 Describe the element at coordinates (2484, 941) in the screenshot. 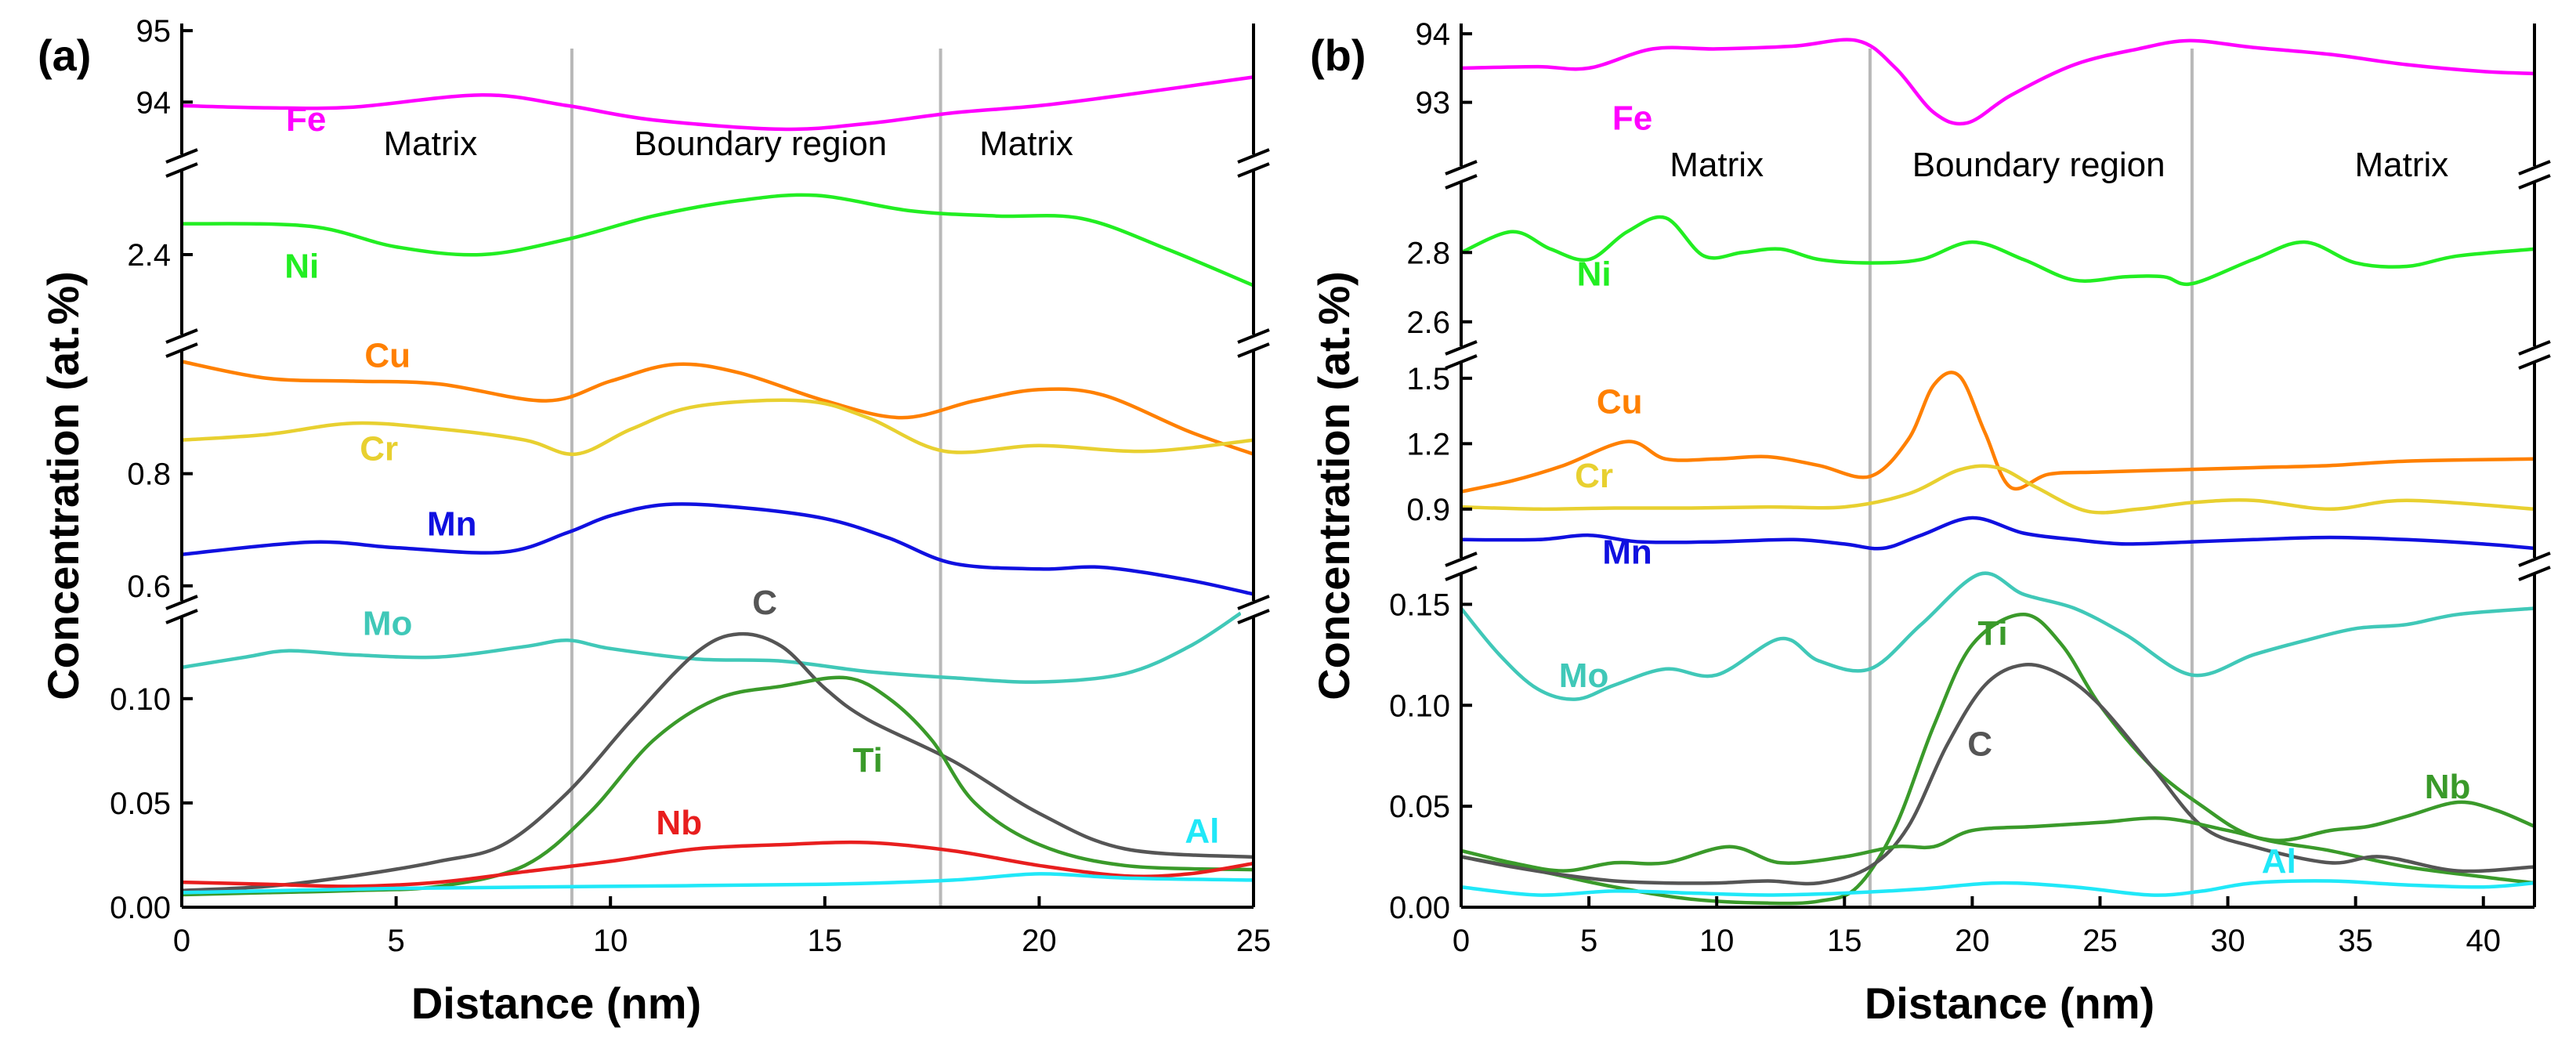

I see `panel-b-xtick-label: 40` at that location.